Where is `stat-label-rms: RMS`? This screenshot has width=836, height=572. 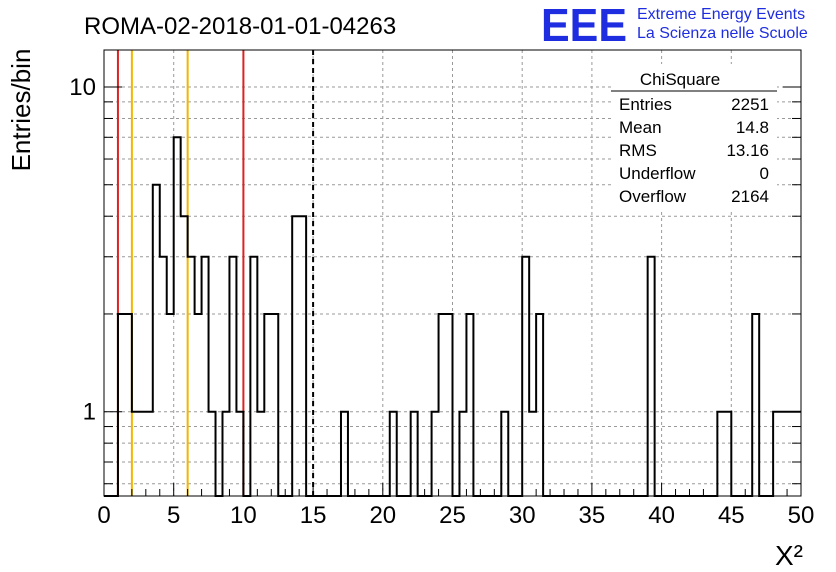 stat-label-rms: RMS is located at coordinates (638, 150).